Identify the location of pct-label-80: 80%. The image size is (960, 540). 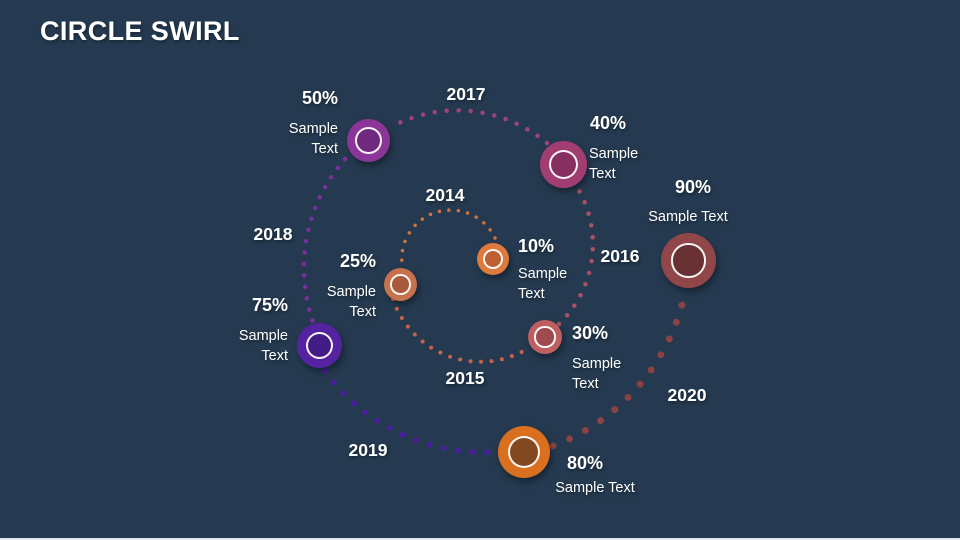
(585, 463).